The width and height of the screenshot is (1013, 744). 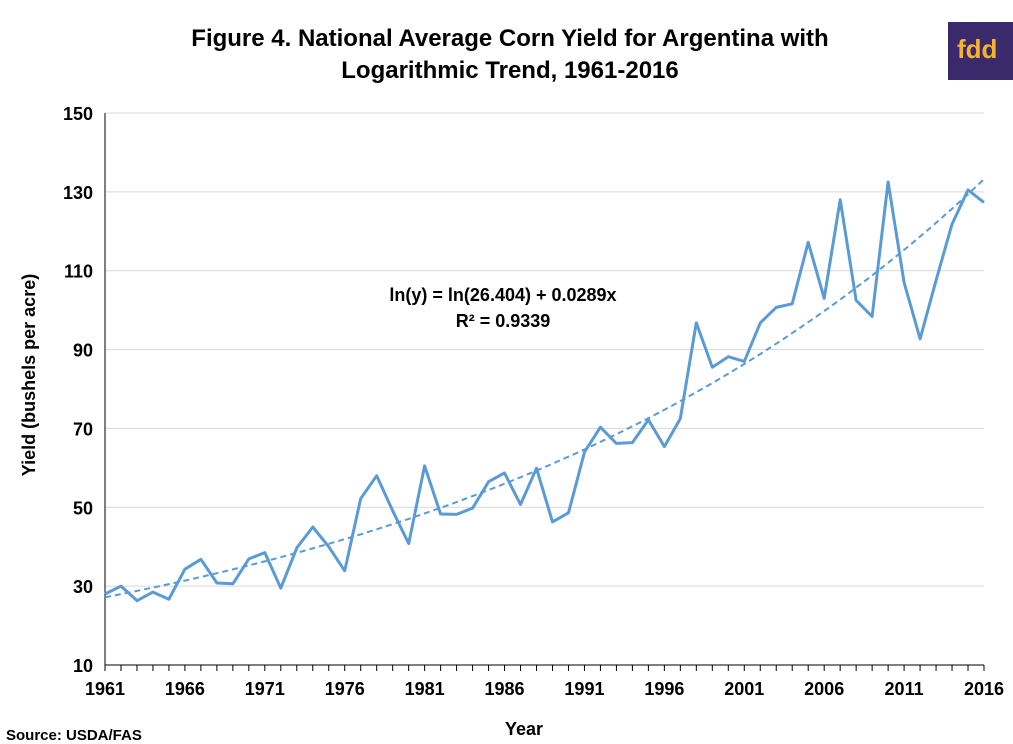 I want to click on logo-text: fdd, so click(x=977, y=49).